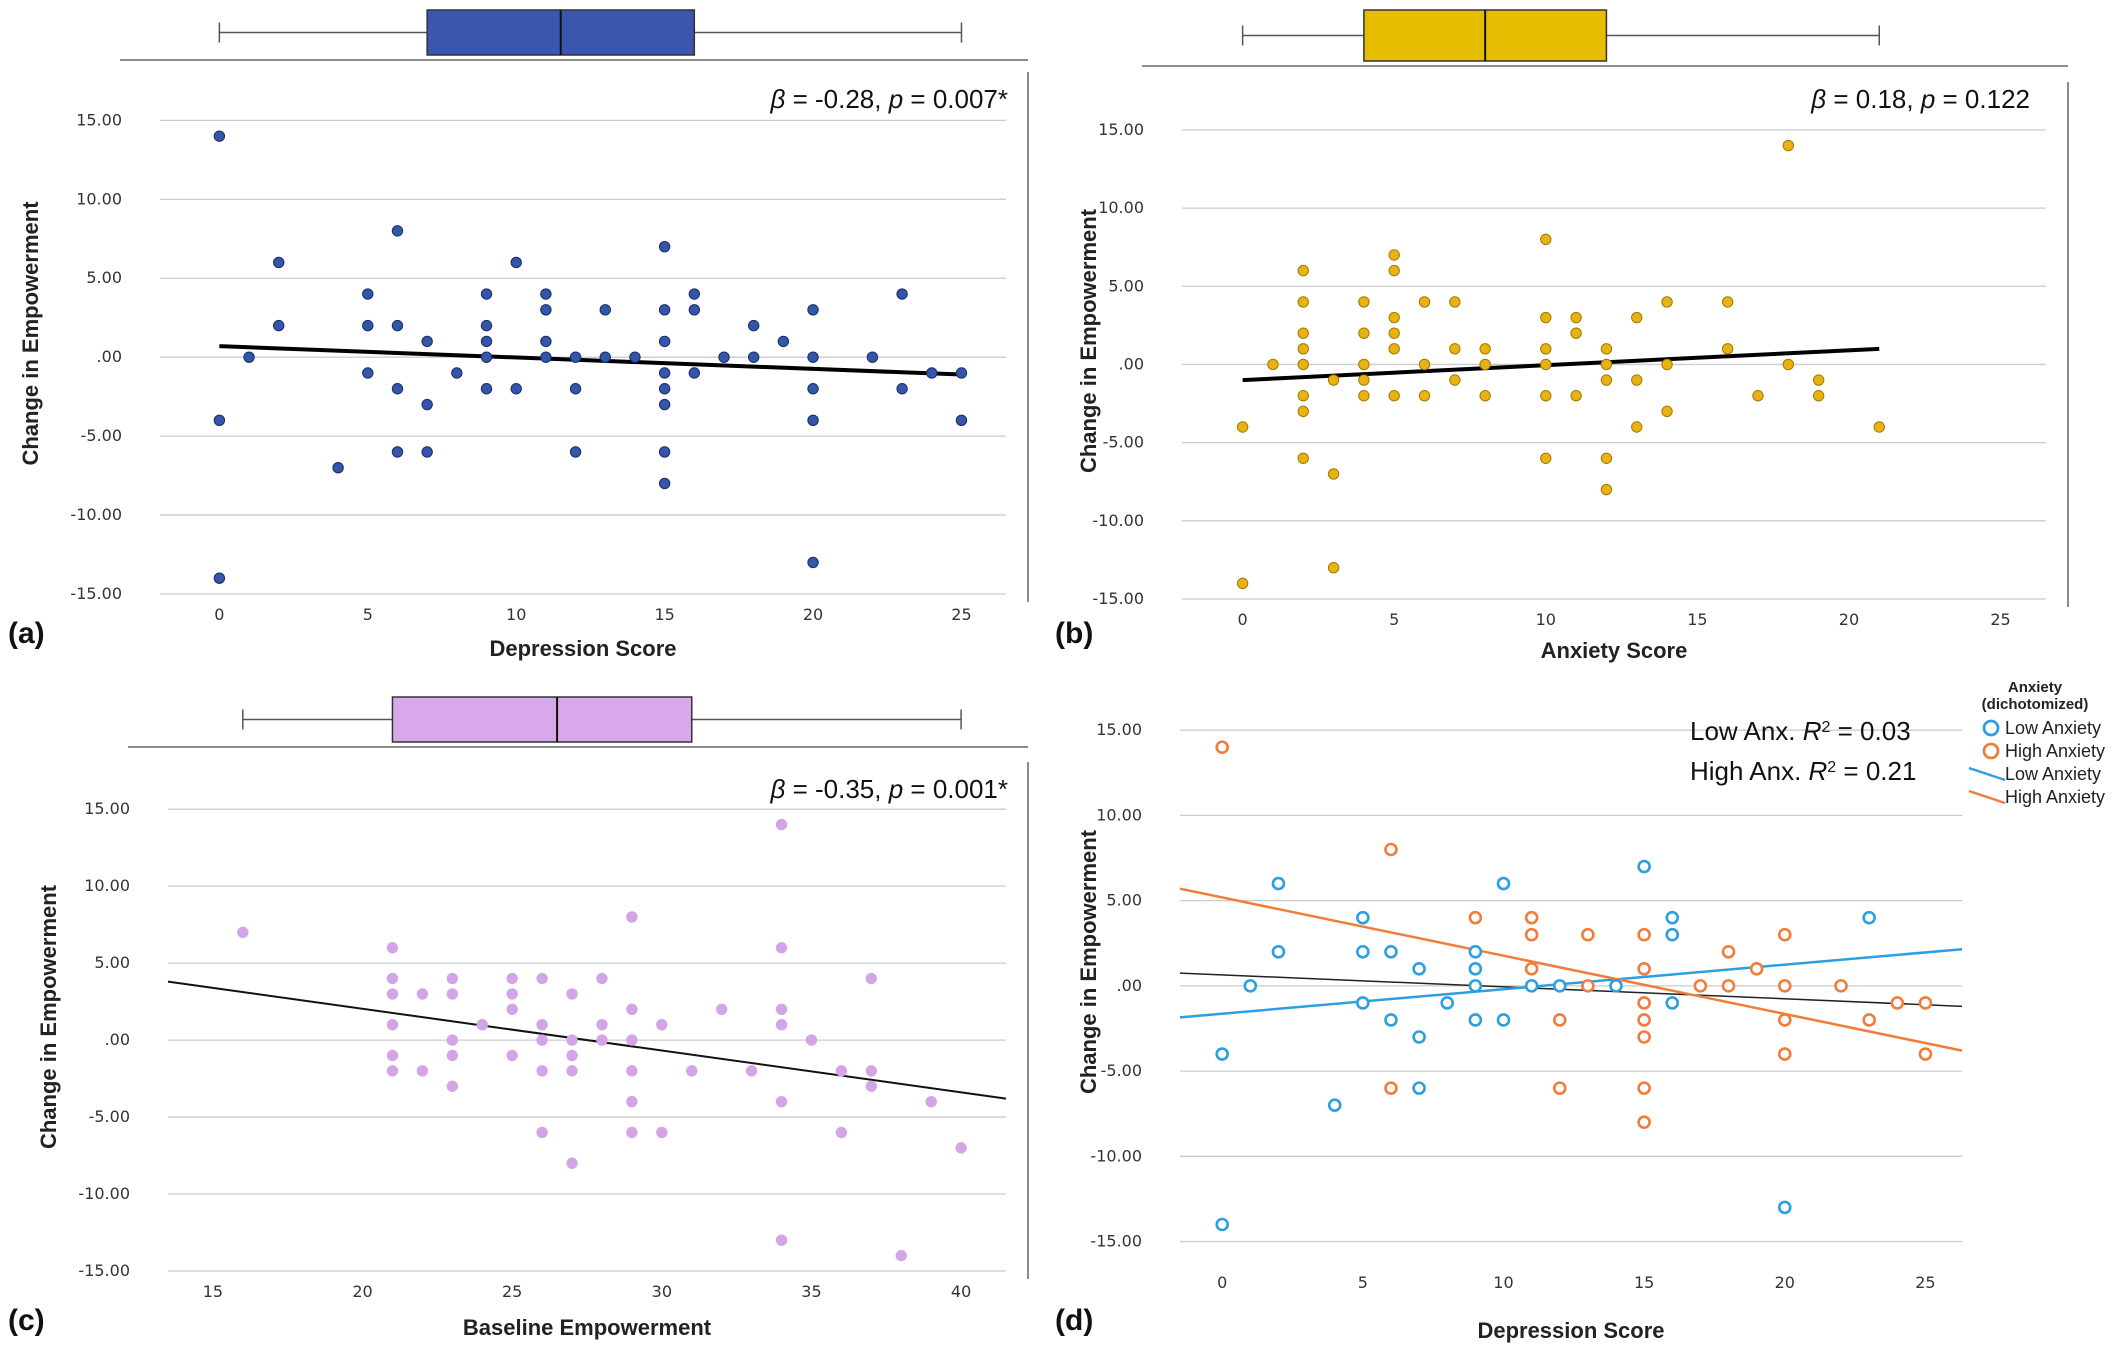 The image size is (2128, 1350). I want to click on legend-marker-circle, so click(1991, 751).